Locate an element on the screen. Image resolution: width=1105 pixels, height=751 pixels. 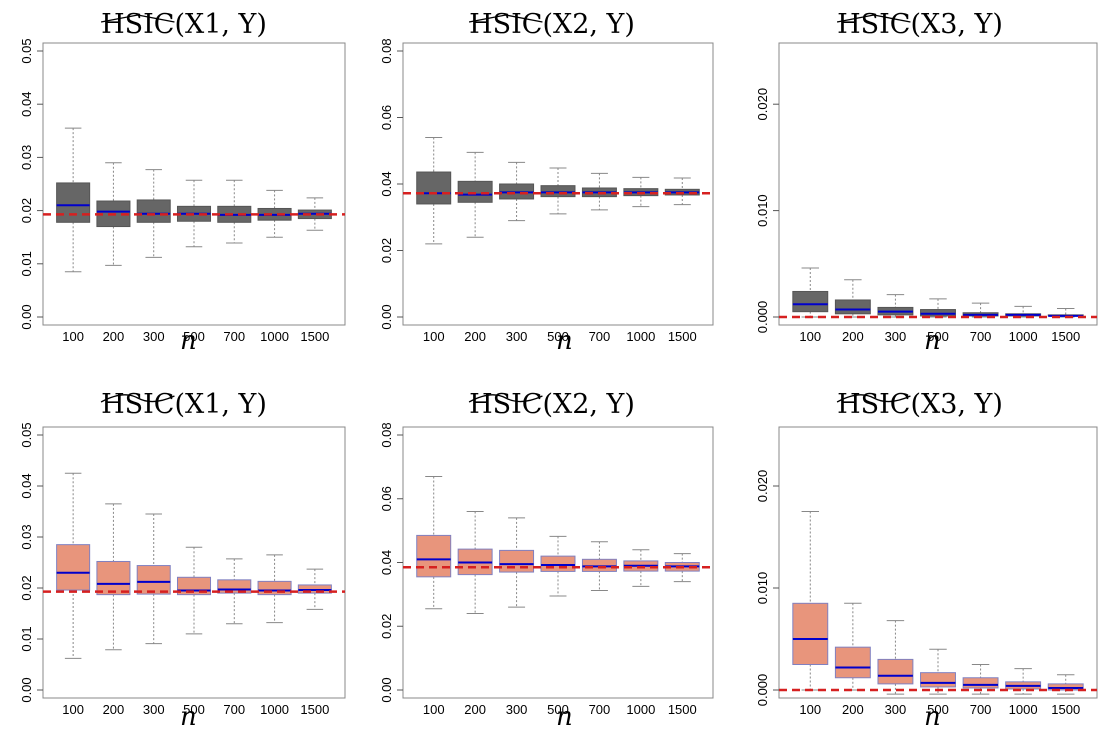
y-tick-label: 0.08 is located at coordinates (386, 434).